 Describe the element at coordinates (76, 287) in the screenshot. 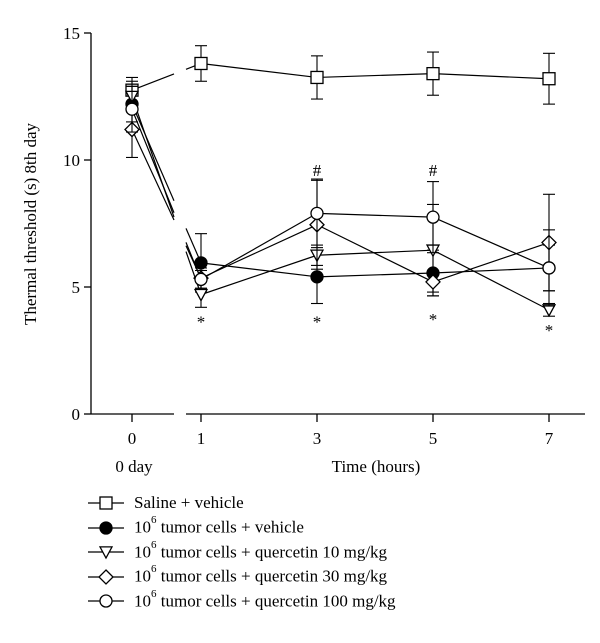

I see `y-tick-label: 5` at that location.